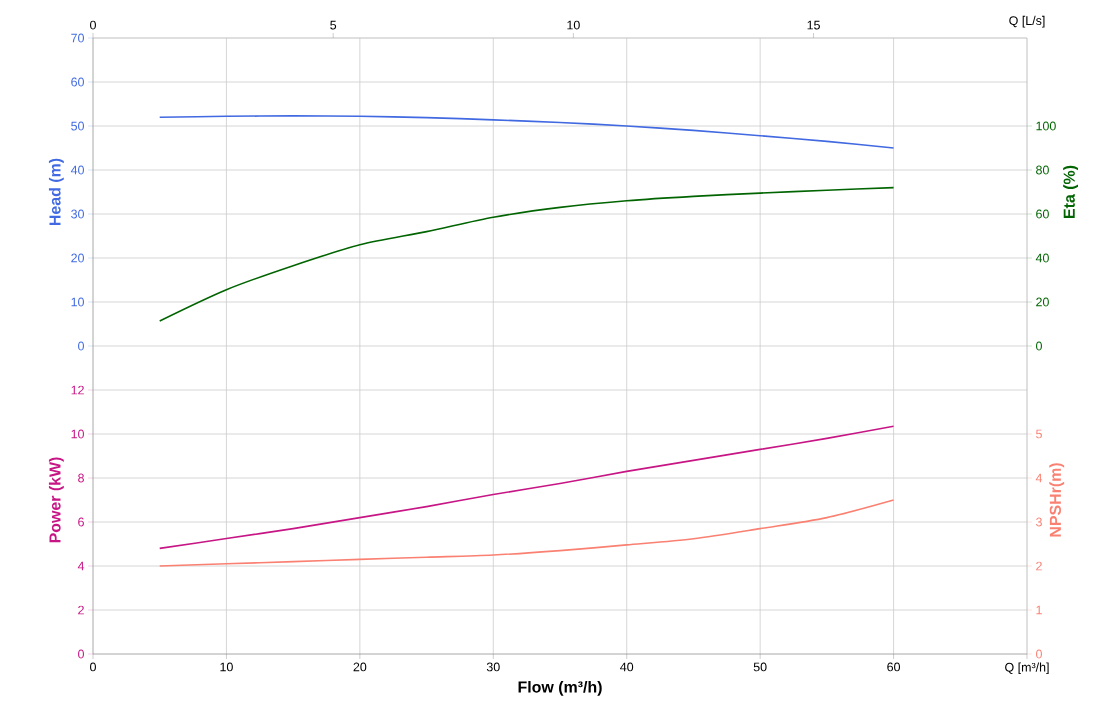 The height and width of the screenshot is (718, 1120). I want to click on y2-tick-label: 4, so click(1039, 478).